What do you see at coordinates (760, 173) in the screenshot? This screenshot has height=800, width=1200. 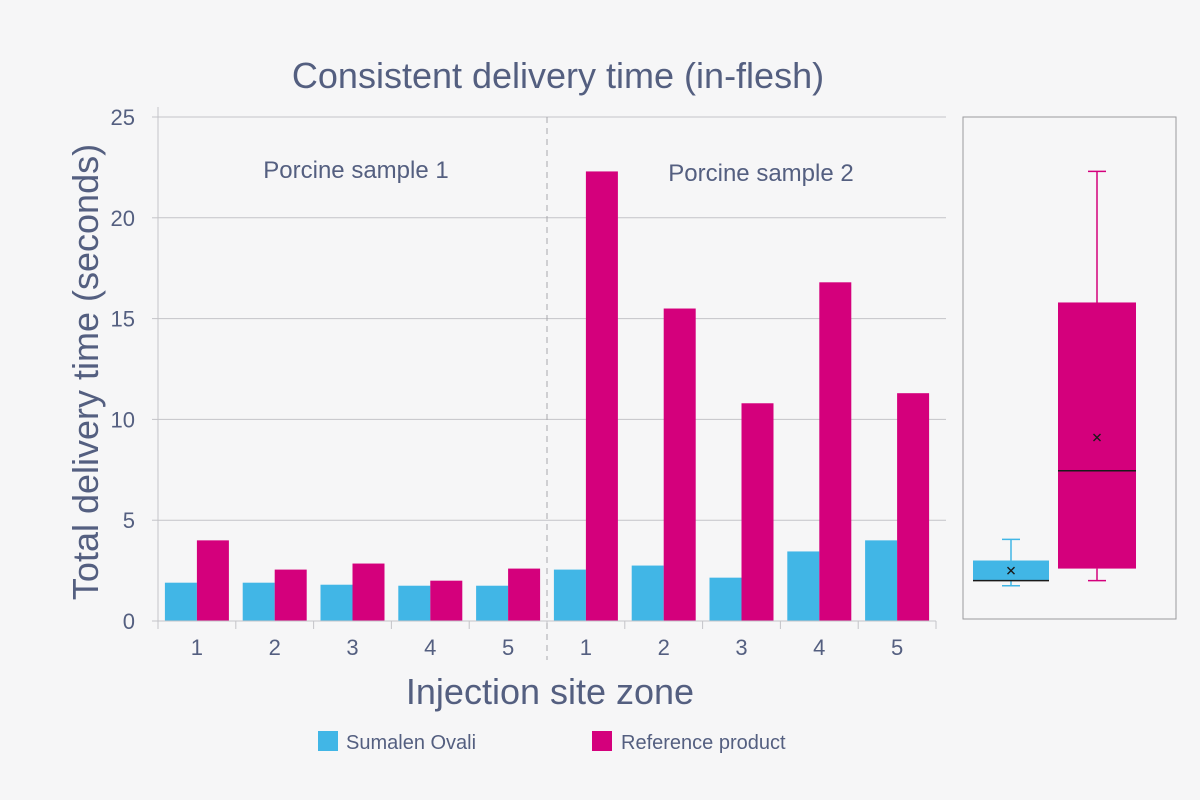 I see `group-label-2: Porcine sample 2` at bounding box center [760, 173].